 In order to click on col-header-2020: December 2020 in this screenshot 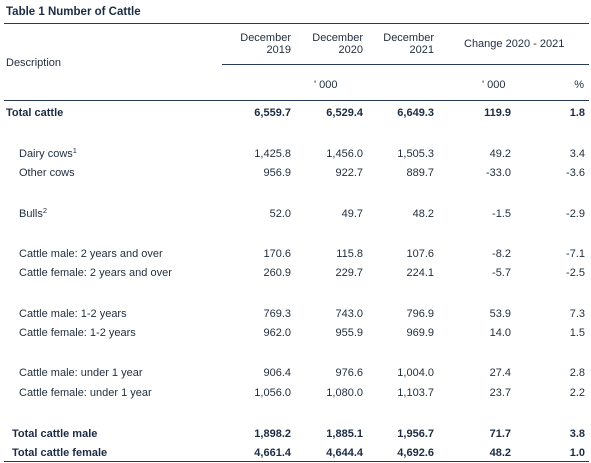, I will do `click(337, 44)`.